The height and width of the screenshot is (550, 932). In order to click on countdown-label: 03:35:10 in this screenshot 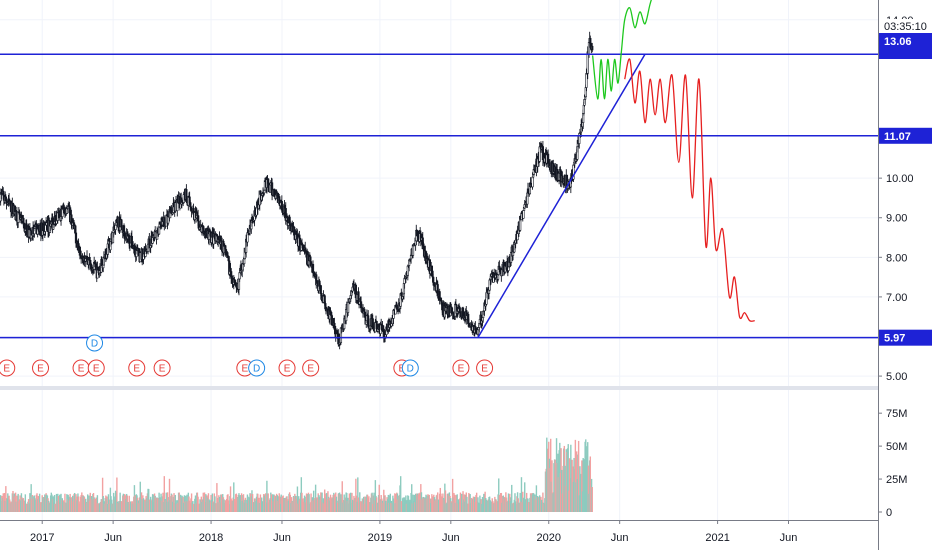, I will do `click(905, 27)`.